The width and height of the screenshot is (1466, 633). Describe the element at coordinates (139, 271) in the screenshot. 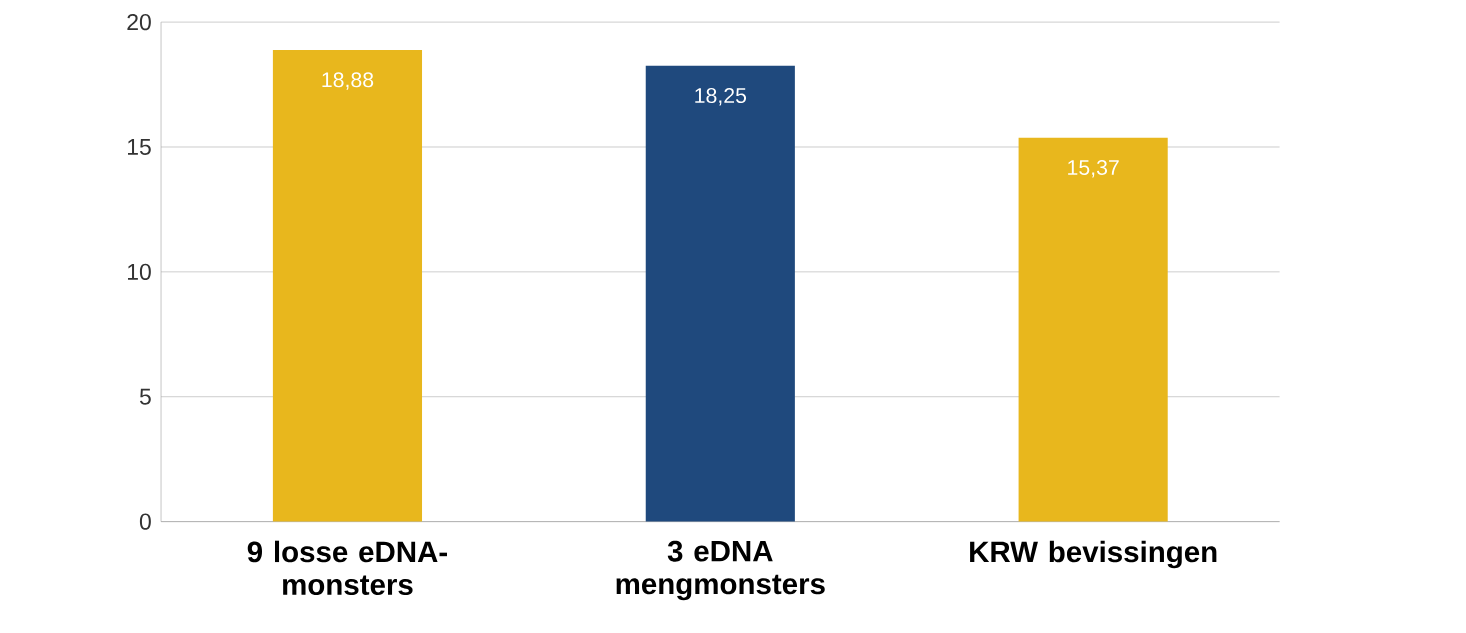

I see `y-tick-label: 10` at that location.